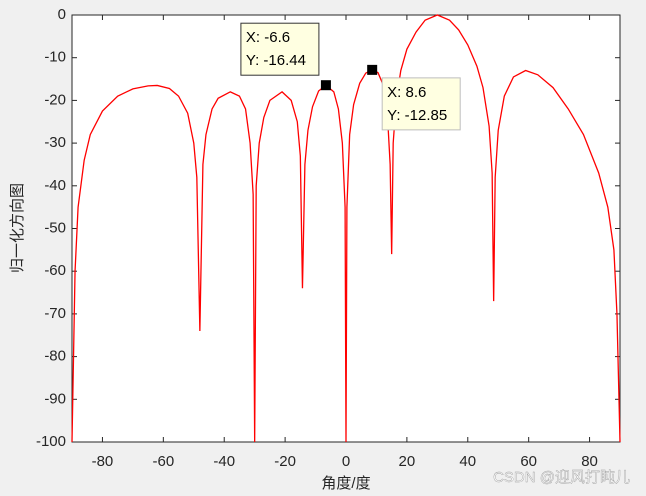 This screenshot has height=496, width=646. What do you see at coordinates (406, 92) in the screenshot?
I see `datatip-text: X: 8.6` at bounding box center [406, 92].